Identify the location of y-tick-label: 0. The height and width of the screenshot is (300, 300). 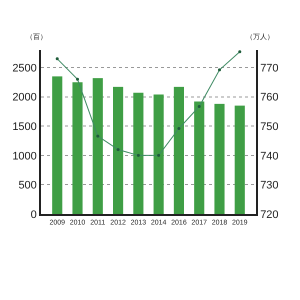
(33, 214).